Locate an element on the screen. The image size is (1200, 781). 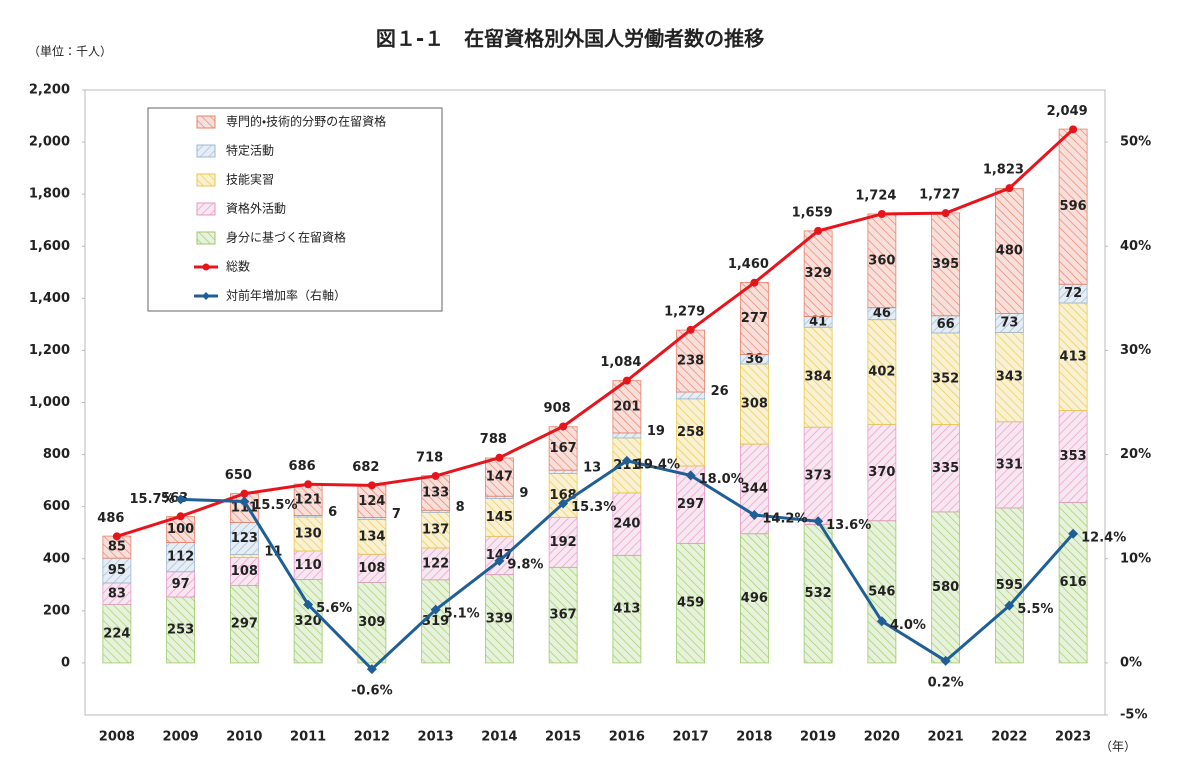
legend-label: 総数 is located at coordinates (238, 266).